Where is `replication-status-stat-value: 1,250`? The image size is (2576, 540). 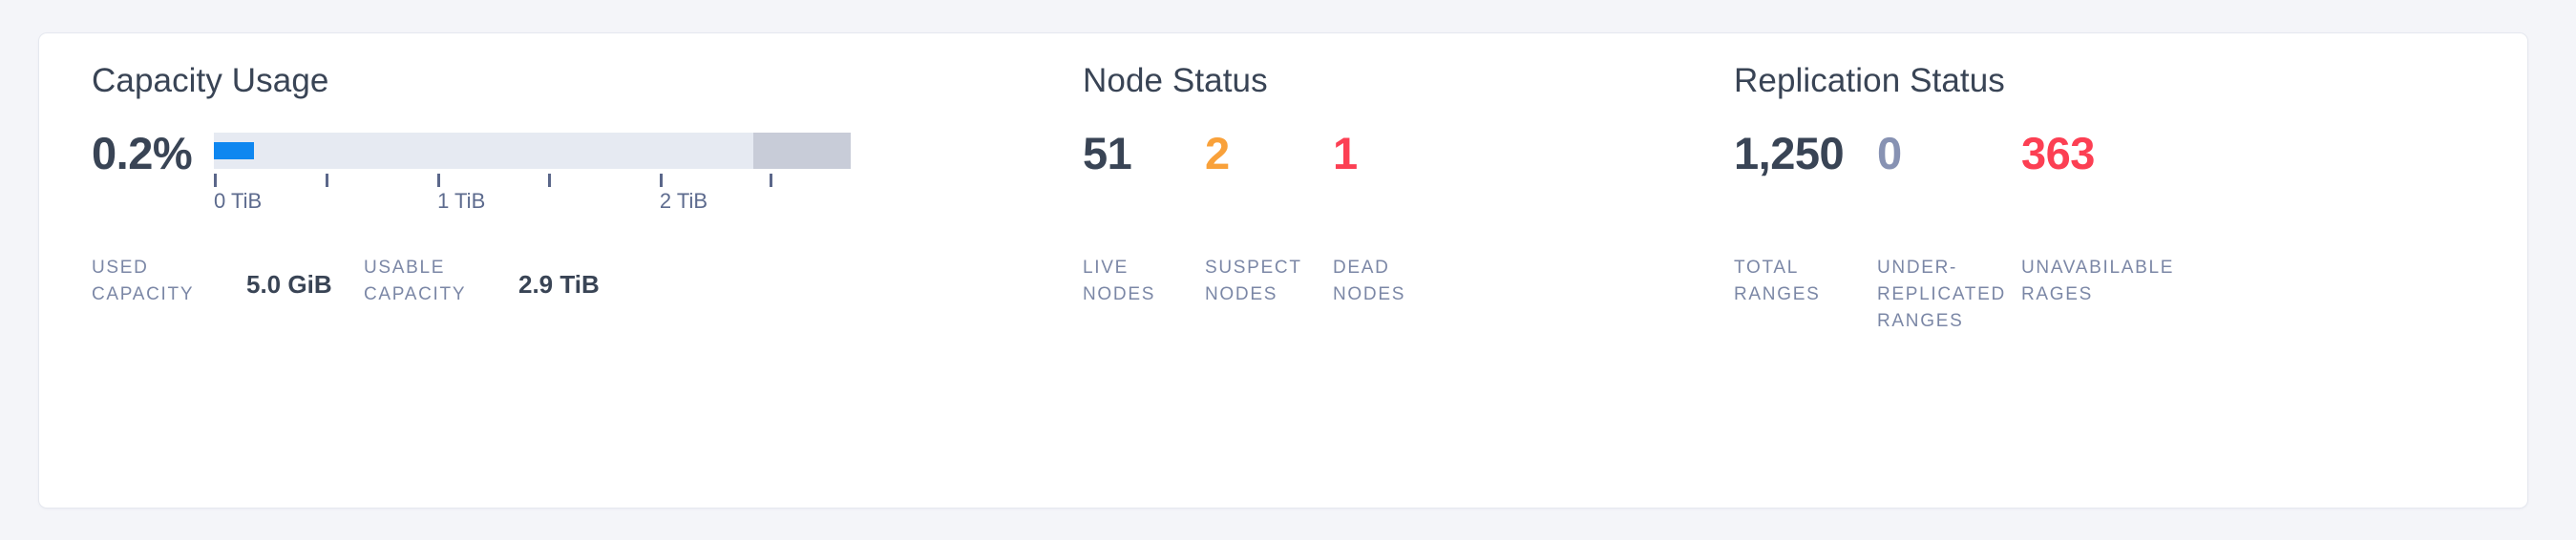 replication-status-stat-value: 1,250 is located at coordinates (1789, 153).